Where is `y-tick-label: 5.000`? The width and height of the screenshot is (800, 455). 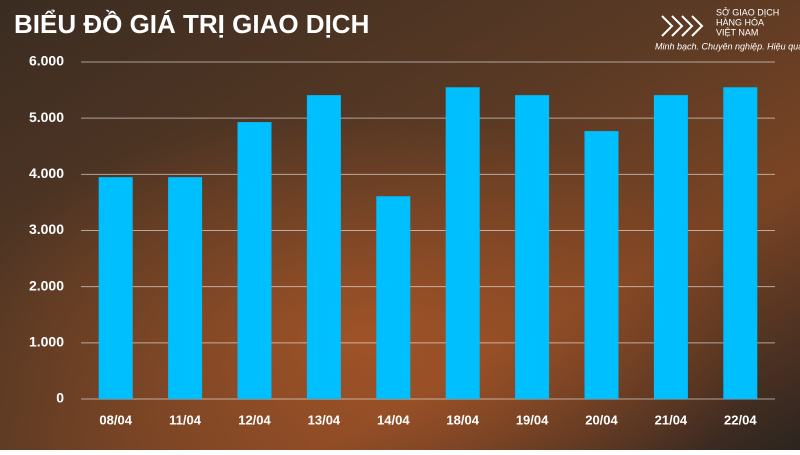
y-tick-label: 5.000 is located at coordinates (46, 117).